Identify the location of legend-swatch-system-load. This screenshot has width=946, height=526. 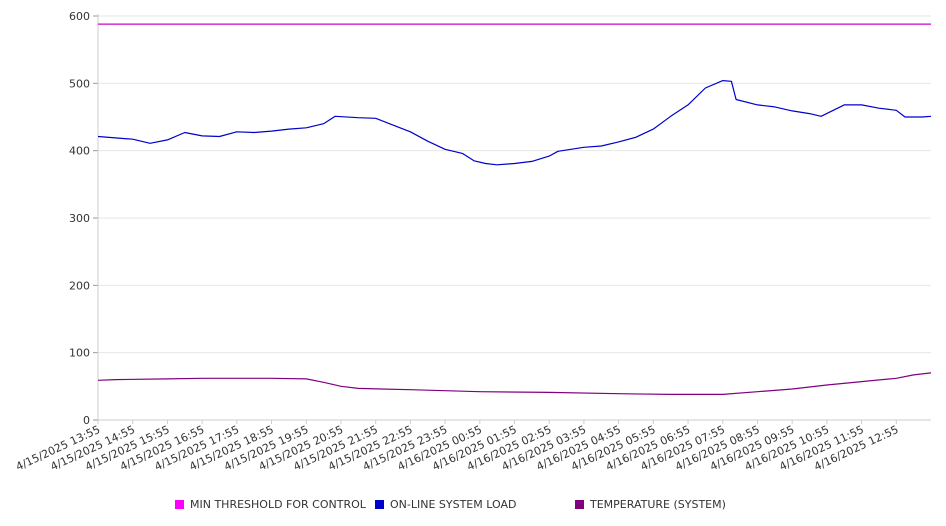
(379, 504).